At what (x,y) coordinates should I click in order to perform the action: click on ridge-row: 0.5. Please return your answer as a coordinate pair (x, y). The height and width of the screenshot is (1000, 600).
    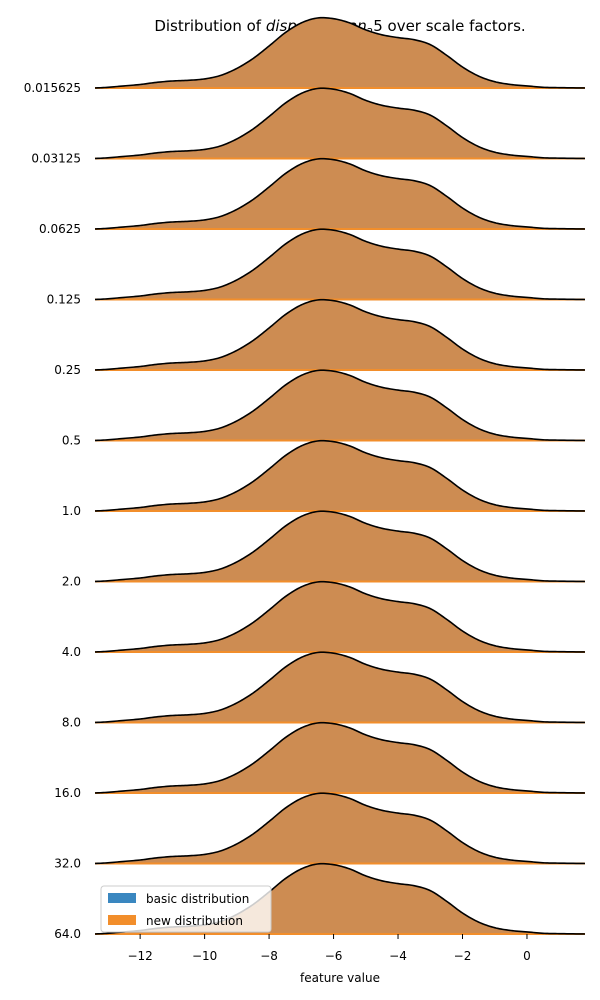
    Looking at the image, I should click on (324, 408).